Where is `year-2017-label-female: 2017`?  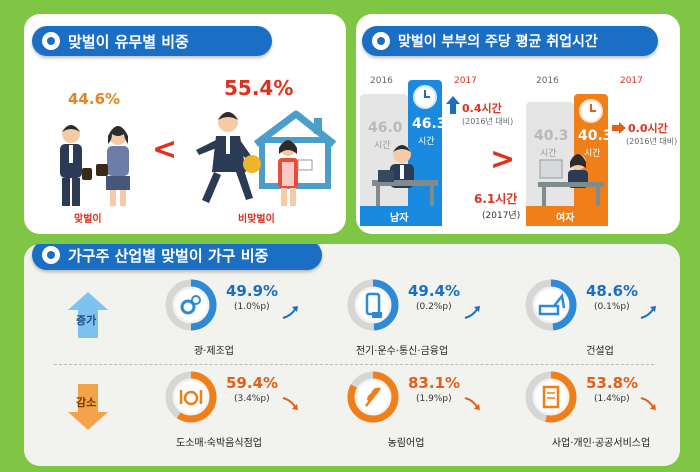
year-2017-label-female: 2017 is located at coordinates (631, 81).